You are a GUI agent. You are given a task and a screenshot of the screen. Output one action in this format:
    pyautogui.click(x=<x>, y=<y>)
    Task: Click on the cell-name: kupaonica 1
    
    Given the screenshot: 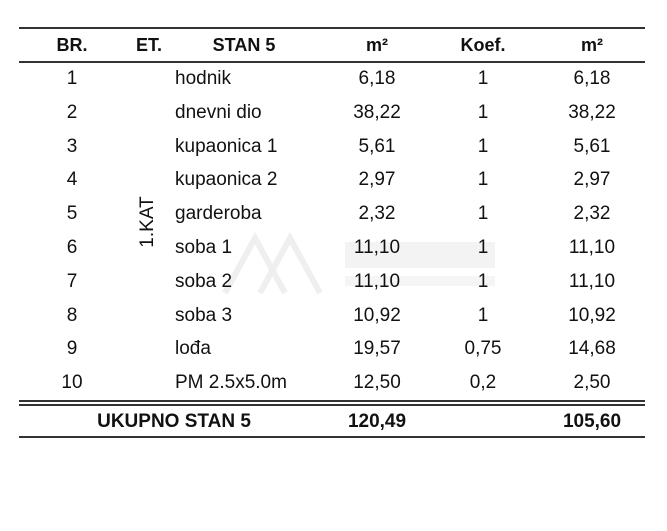 What is the action you would take?
    pyautogui.click(x=226, y=146)
    